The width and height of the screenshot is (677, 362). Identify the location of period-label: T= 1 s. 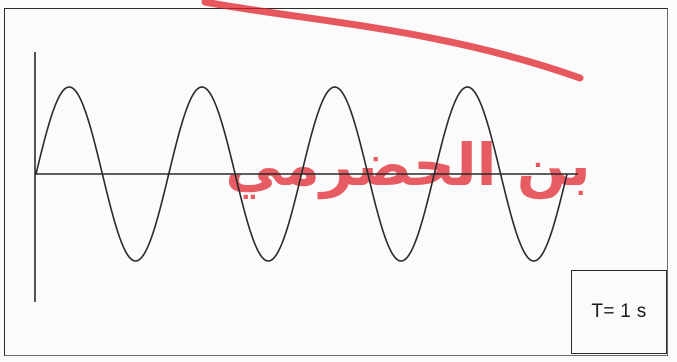
(619, 311).